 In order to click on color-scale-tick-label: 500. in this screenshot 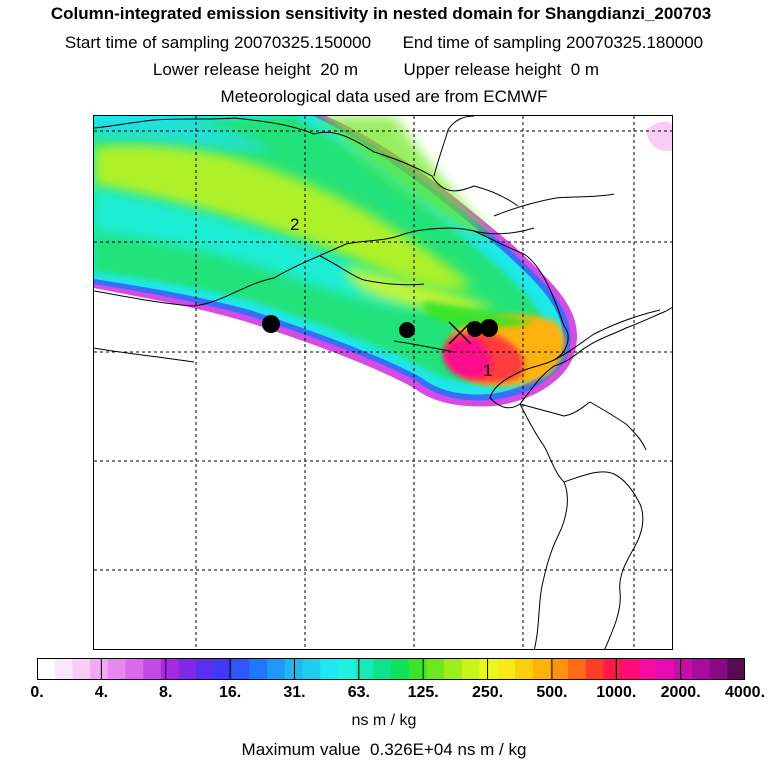, I will do `click(552, 692)`.